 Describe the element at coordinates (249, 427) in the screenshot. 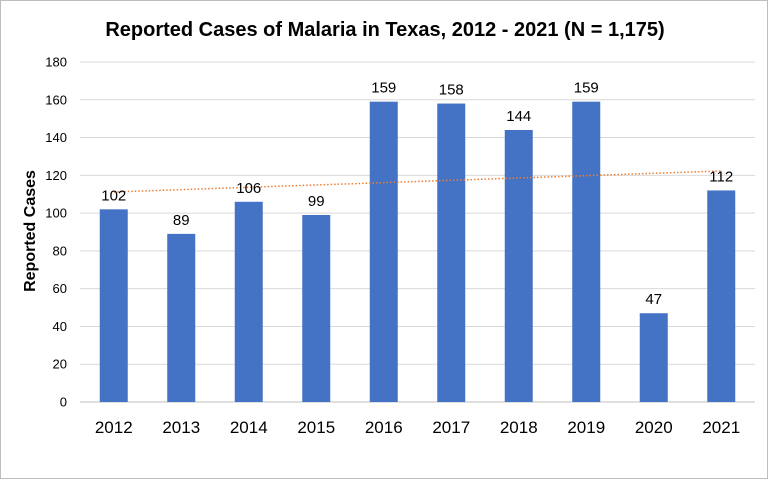

I see `x-tick-label: 2014` at that location.